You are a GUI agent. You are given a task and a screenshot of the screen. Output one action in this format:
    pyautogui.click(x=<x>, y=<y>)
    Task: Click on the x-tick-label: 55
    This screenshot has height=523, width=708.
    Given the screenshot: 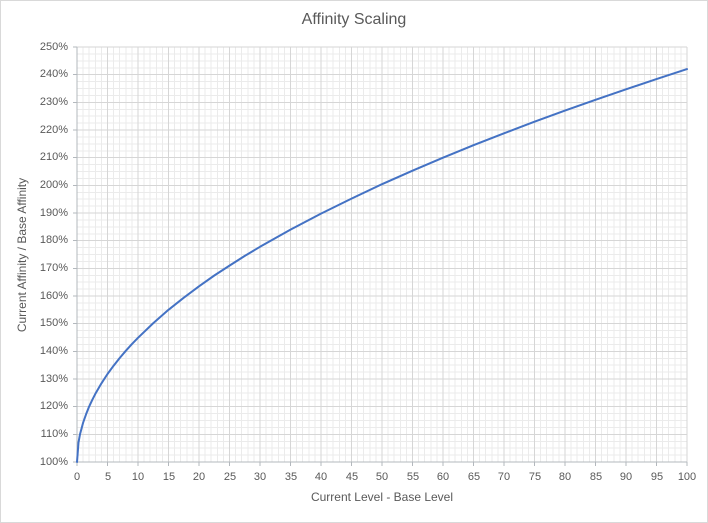 What is the action you would take?
    pyautogui.click(x=413, y=477)
    